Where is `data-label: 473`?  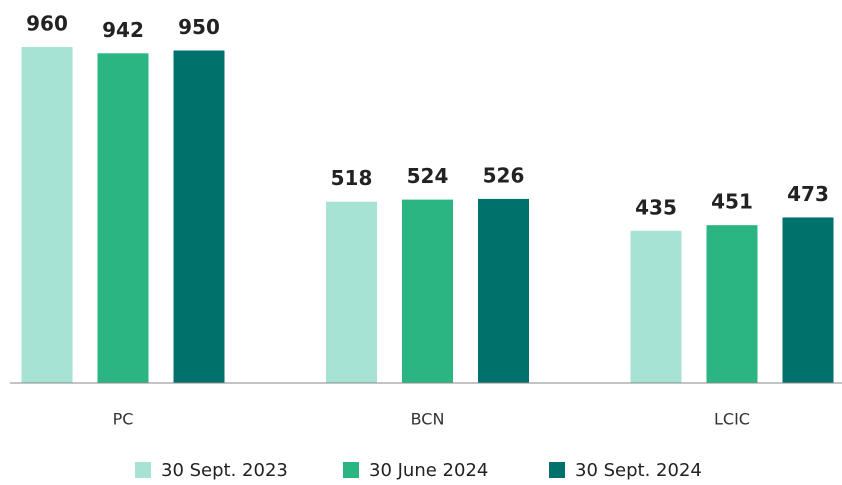 data-label: 473 is located at coordinates (808, 194).